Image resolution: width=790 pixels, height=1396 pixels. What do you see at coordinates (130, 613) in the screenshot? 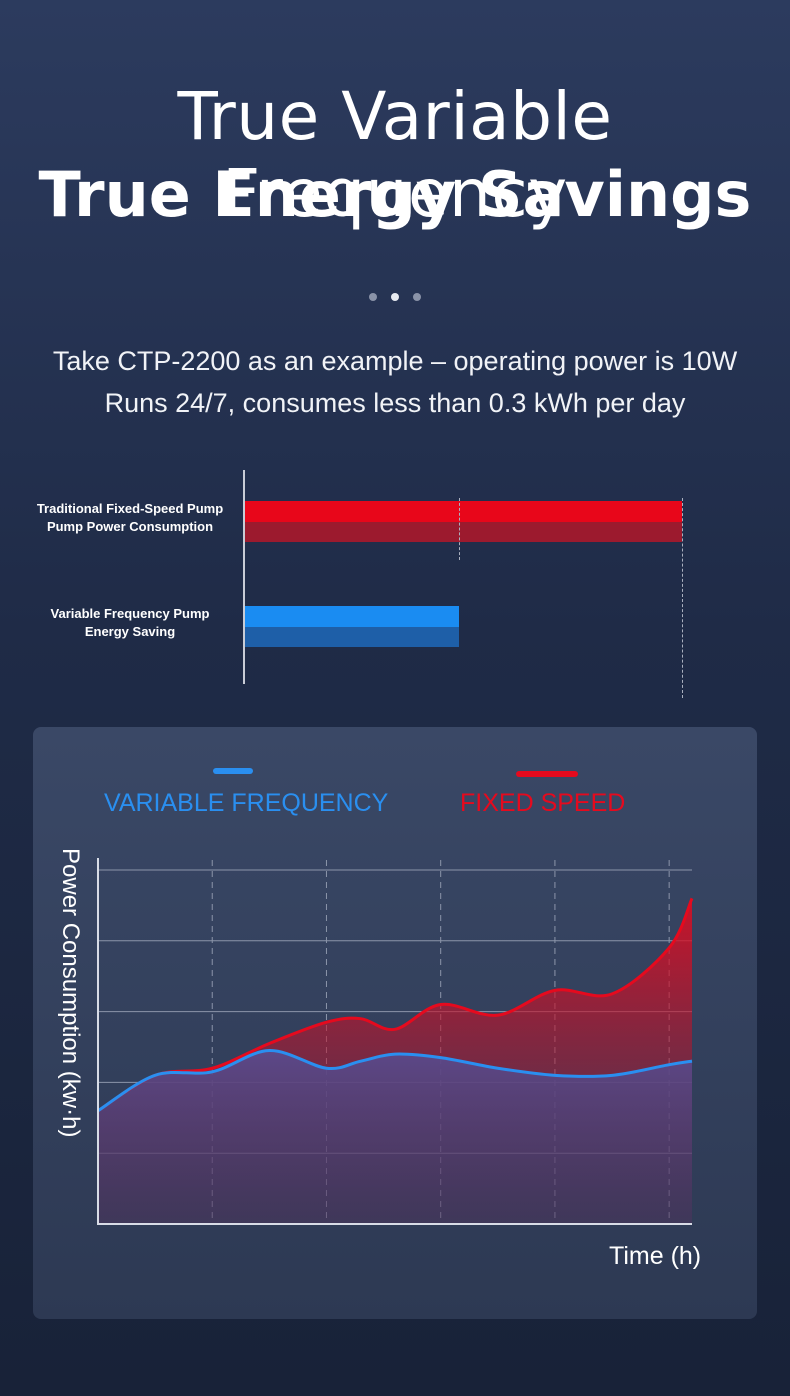
I see `bar-label-variable-line1: Variable Frequency Pump` at bounding box center [130, 613].